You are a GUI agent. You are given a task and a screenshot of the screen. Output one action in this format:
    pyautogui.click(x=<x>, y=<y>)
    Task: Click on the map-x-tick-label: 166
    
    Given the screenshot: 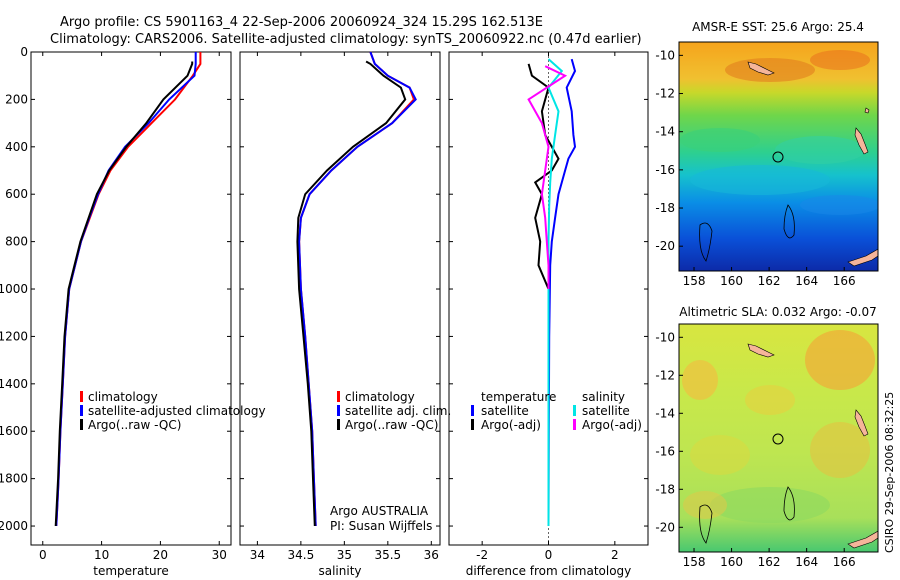 What is the action you would take?
    pyautogui.click(x=844, y=562)
    